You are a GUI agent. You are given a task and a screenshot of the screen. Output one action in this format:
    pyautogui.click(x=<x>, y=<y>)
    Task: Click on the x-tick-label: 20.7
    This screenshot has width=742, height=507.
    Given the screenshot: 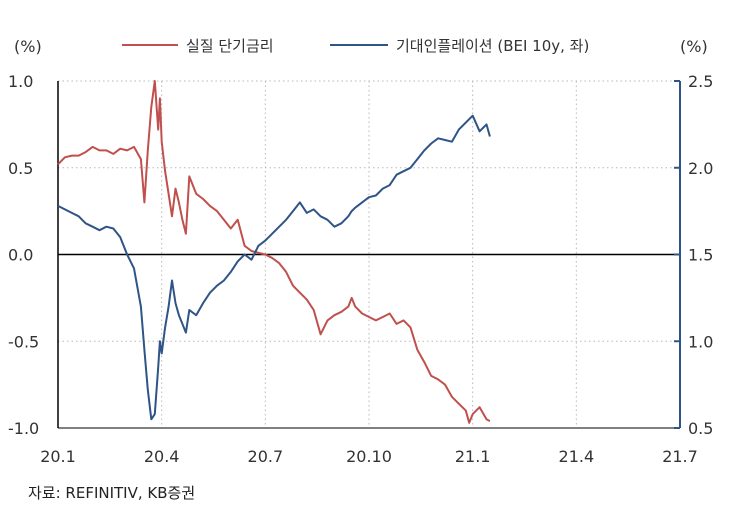 What is the action you would take?
    pyautogui.click(x=266, y=456)
    